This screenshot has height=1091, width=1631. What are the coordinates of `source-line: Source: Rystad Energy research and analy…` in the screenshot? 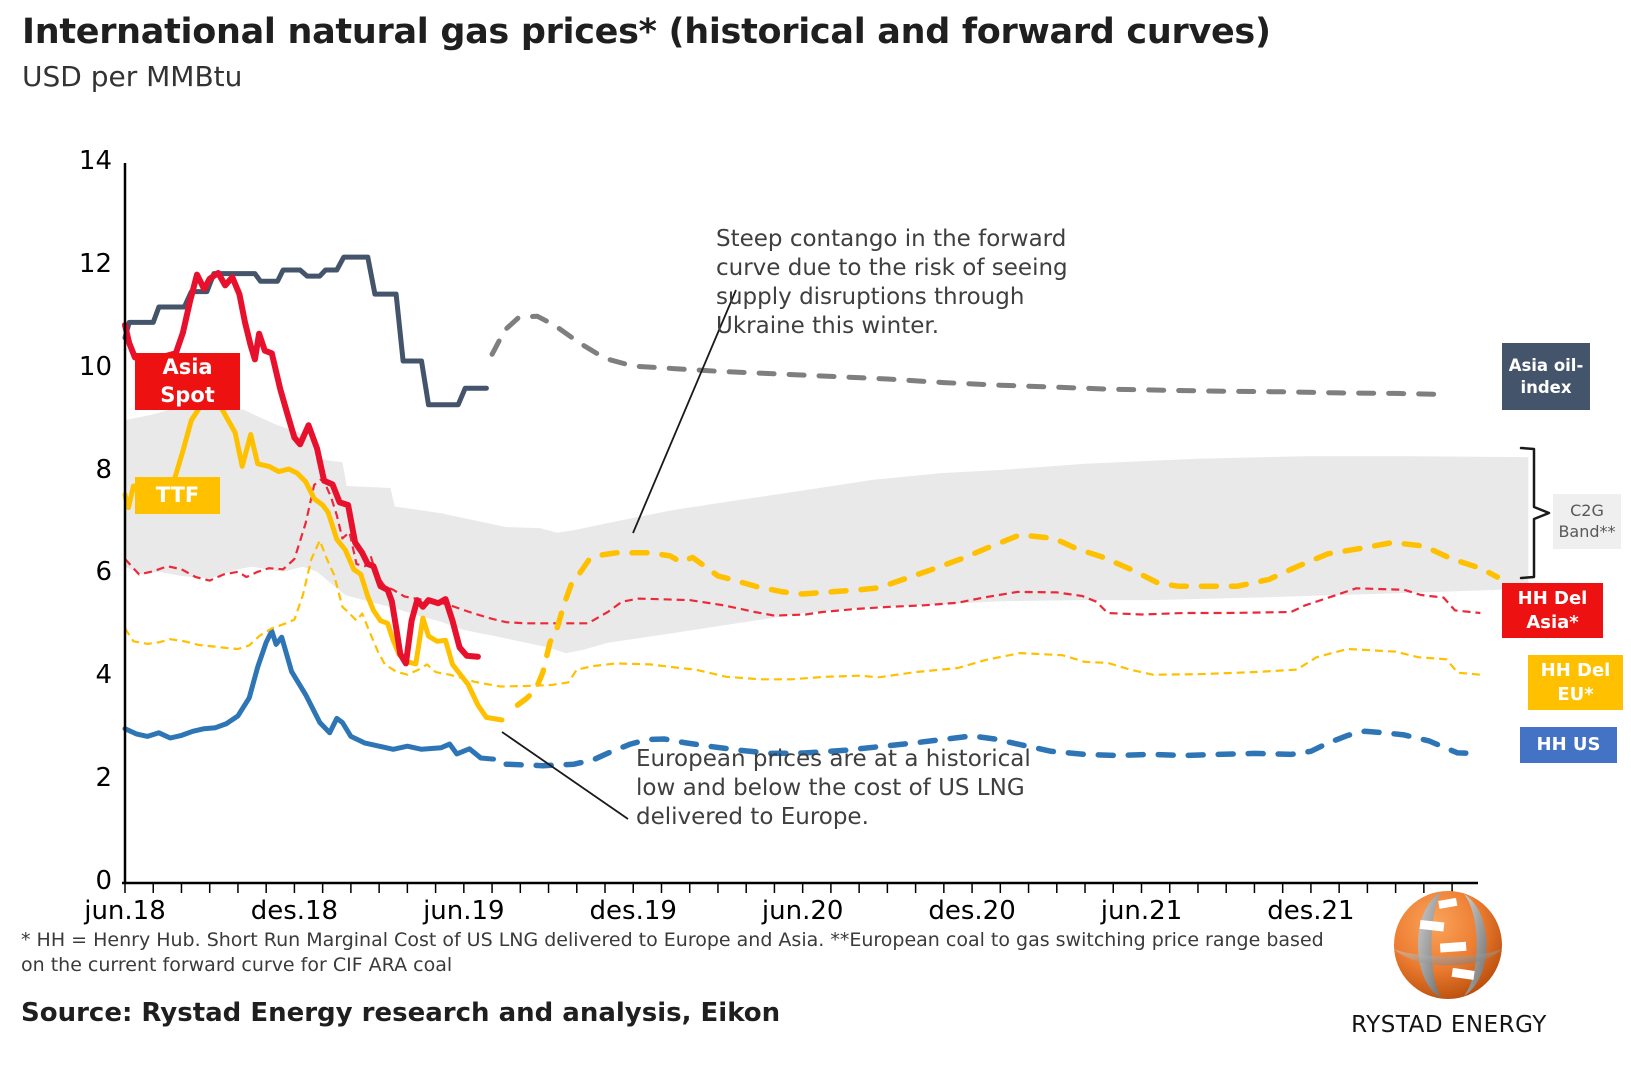 It's located at (401, 1013).